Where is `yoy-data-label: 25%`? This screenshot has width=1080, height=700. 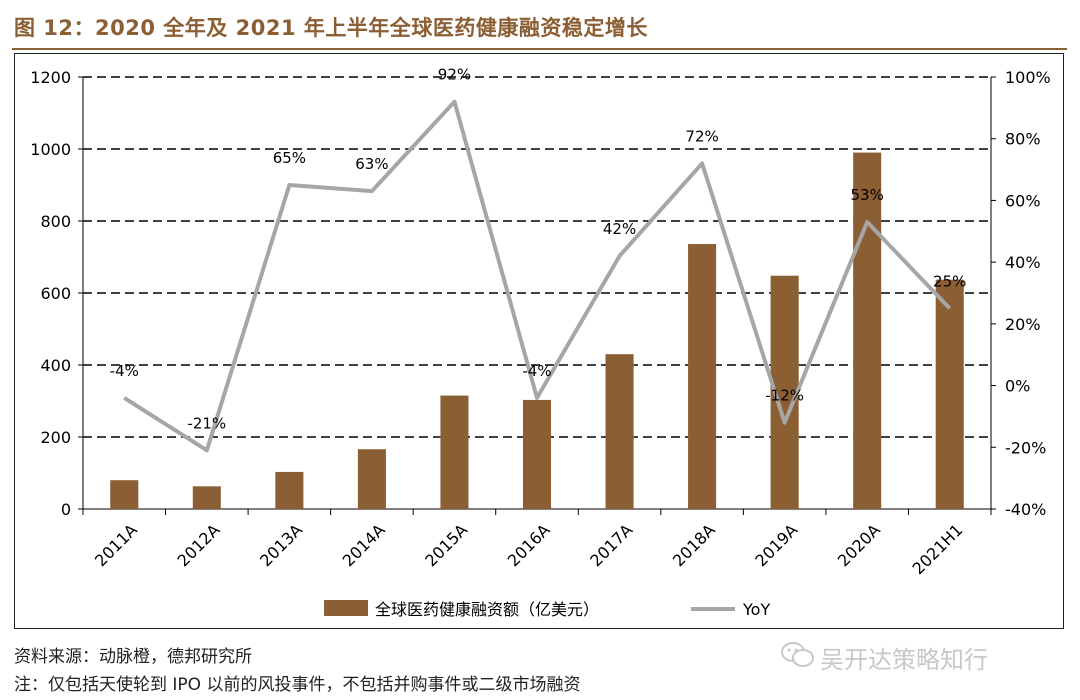
yoy-data-label: 25% is located at coordinates (949, 281).